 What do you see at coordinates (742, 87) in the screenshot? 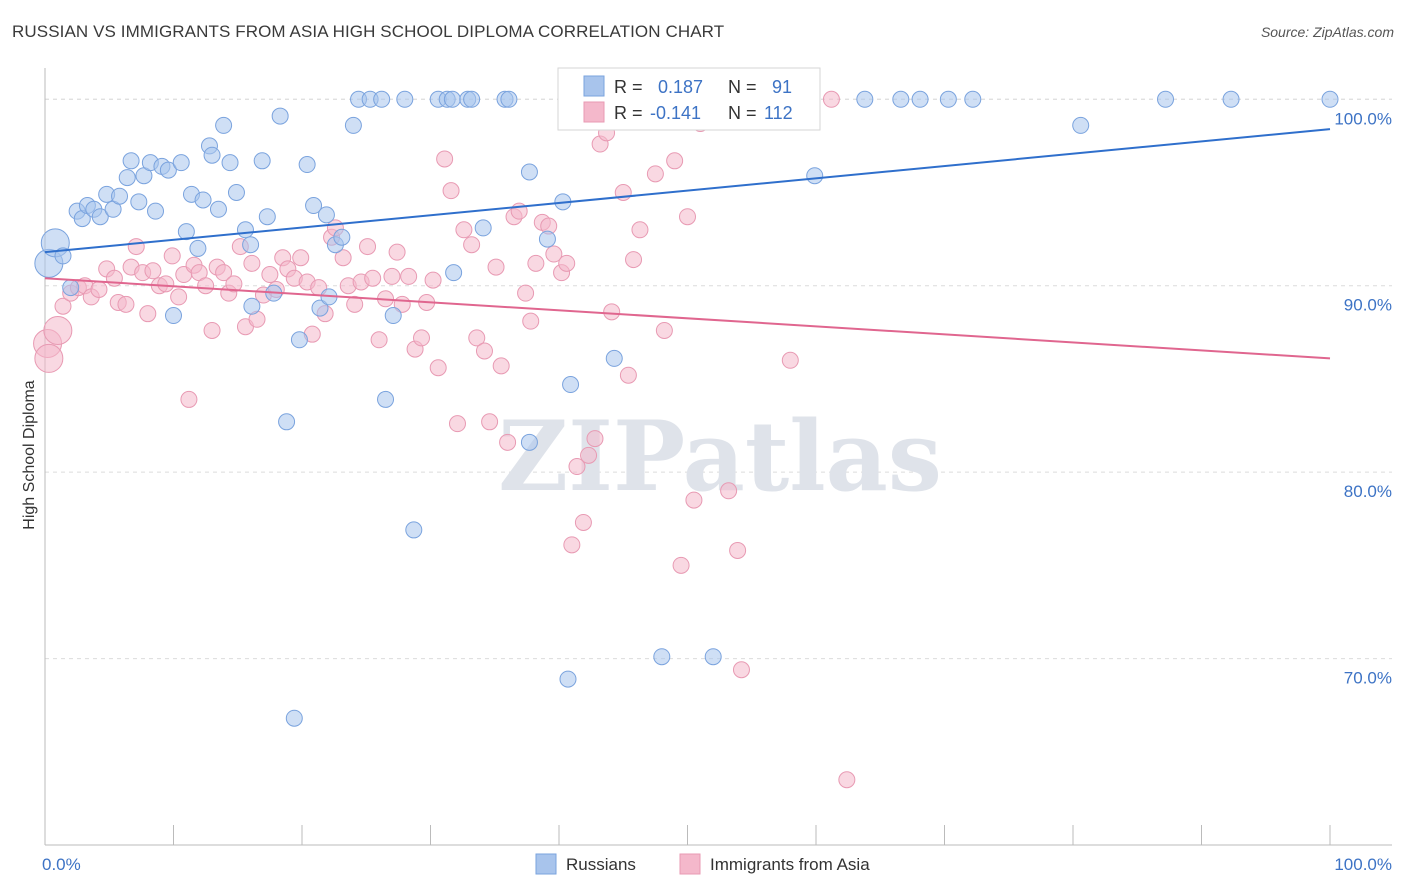
I see `legend-n-label-1: N =` at bounding box center [742, 87].